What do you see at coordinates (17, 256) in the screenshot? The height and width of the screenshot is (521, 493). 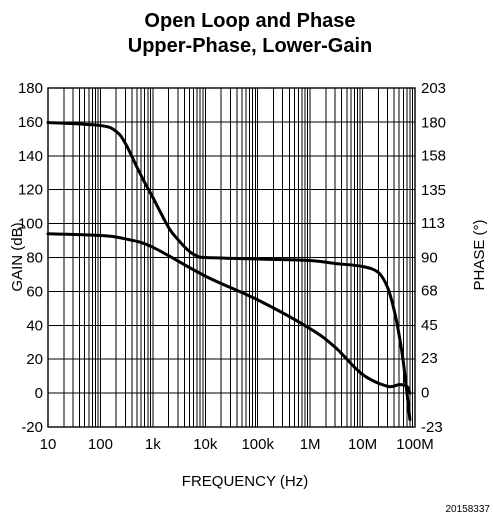 I see `y-axis-label: GAIN (dB)` at bounding box center [17, 256].